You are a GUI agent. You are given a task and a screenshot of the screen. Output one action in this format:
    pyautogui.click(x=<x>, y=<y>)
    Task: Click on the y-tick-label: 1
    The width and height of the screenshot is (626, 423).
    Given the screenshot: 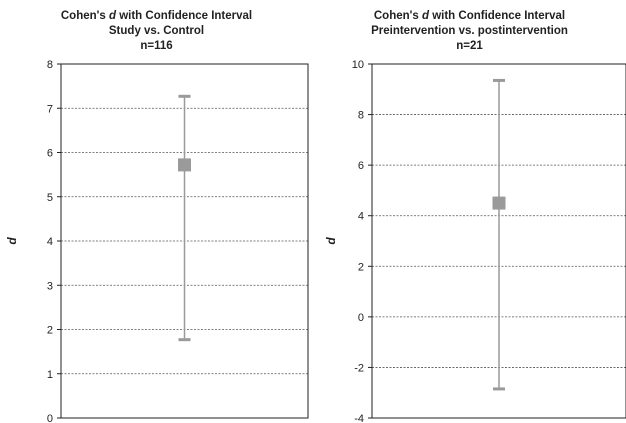 What is the action you would take?
    pyautogui.click(x=50, y=375)
    